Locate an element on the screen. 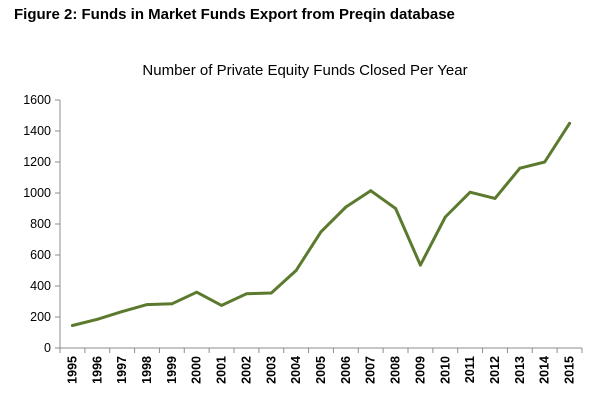  x-tick-label: 1996 is located at coordinates (97, 370).